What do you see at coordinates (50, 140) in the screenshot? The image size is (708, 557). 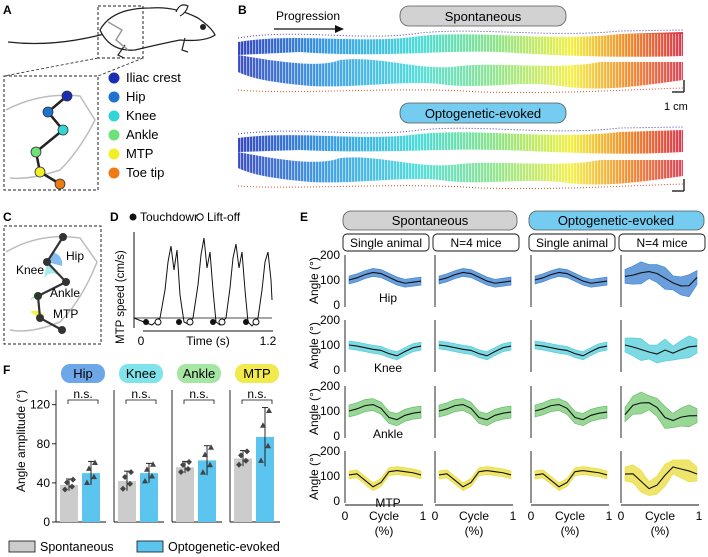 I see `limb-skeleton` at bounding box center [50, 140].